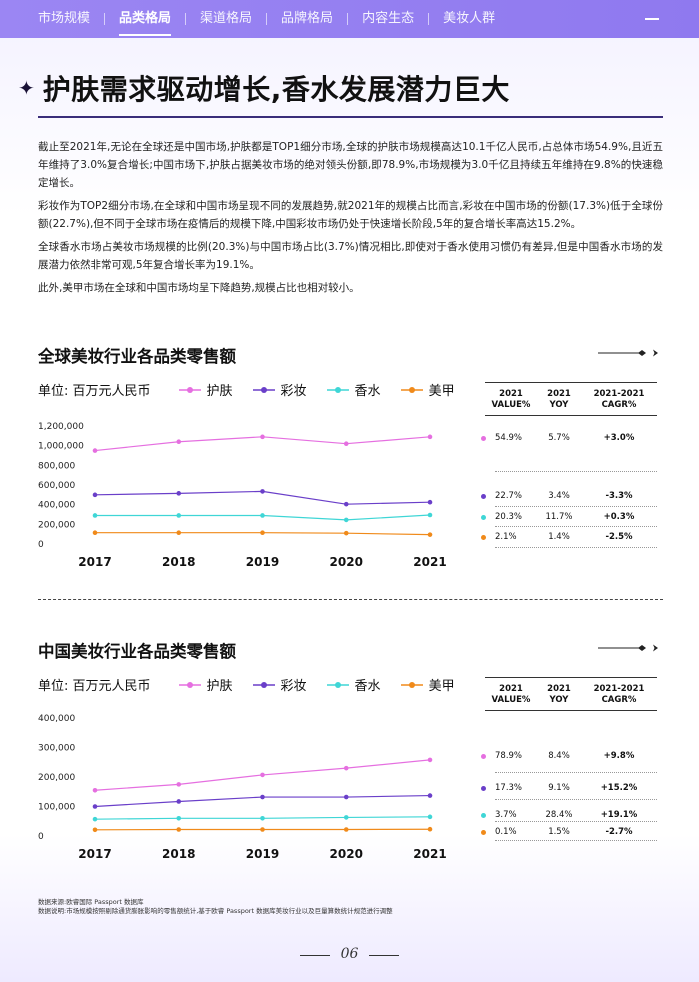  I want to click on china-chart-title: 中国美妆行业各品类零售额, so click(137, 651).